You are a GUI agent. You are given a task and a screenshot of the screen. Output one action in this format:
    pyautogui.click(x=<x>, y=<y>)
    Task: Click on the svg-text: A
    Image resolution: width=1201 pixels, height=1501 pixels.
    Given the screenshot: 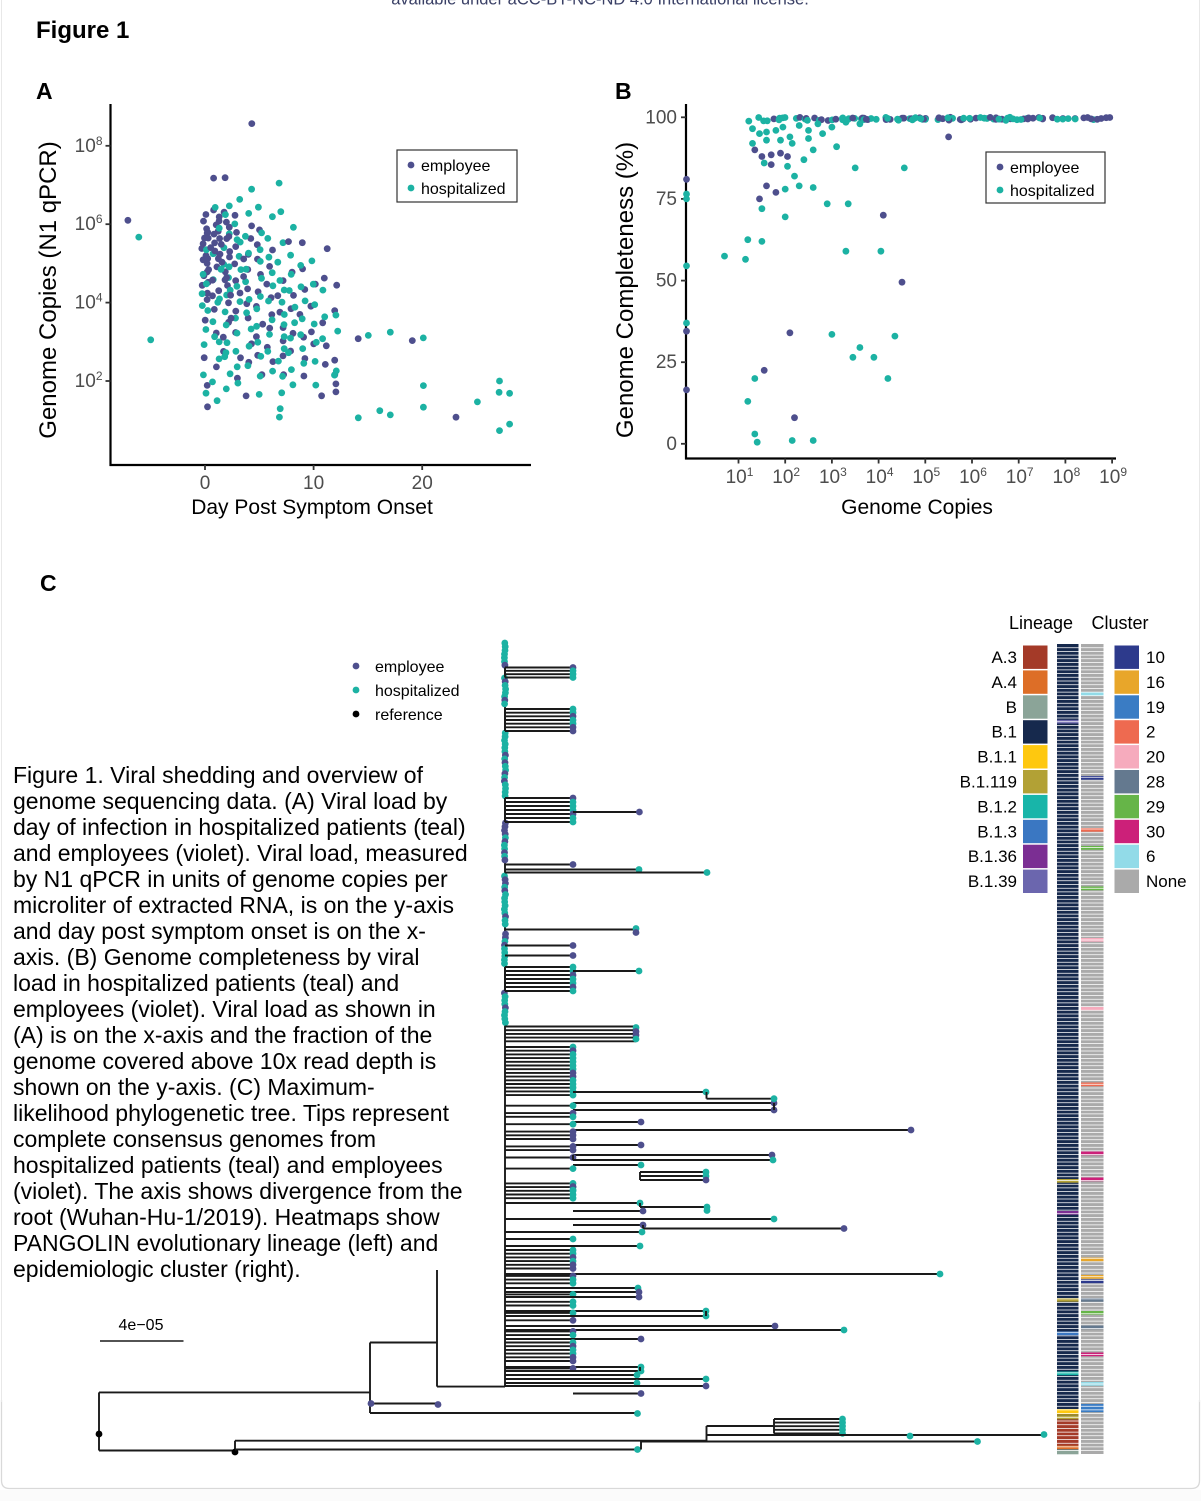 What is the action you would take?
    pyautogui.click(x=44, y=91)
    